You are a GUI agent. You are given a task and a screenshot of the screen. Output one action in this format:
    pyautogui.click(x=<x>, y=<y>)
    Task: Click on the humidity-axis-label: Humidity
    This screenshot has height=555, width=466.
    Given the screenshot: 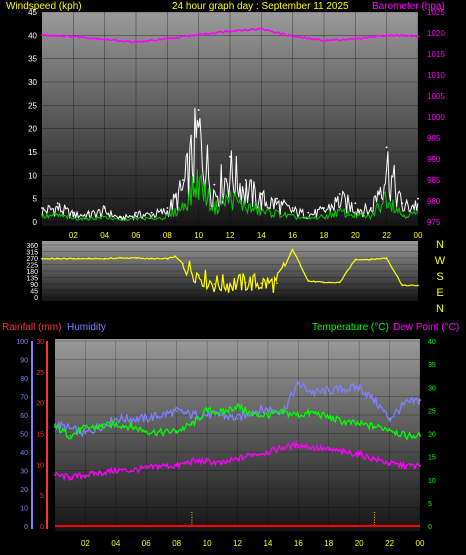 What is the action you would take?
    pyautogui.click(x=86, y=327)
    